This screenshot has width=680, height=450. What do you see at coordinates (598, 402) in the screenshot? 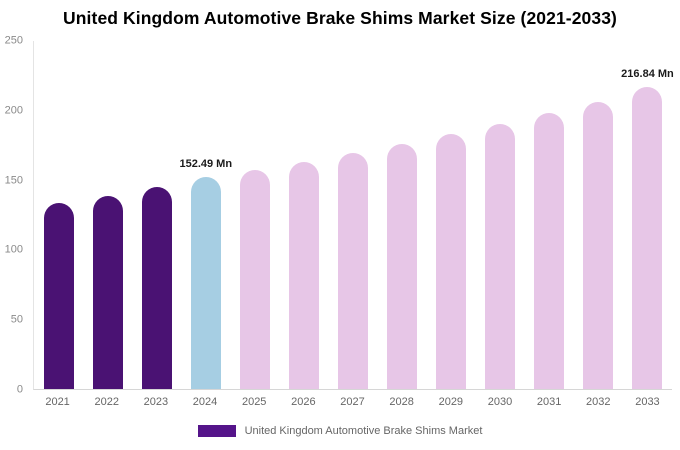
I see `x-tick-label-2032: 2032` at bounding box center [598, 402].